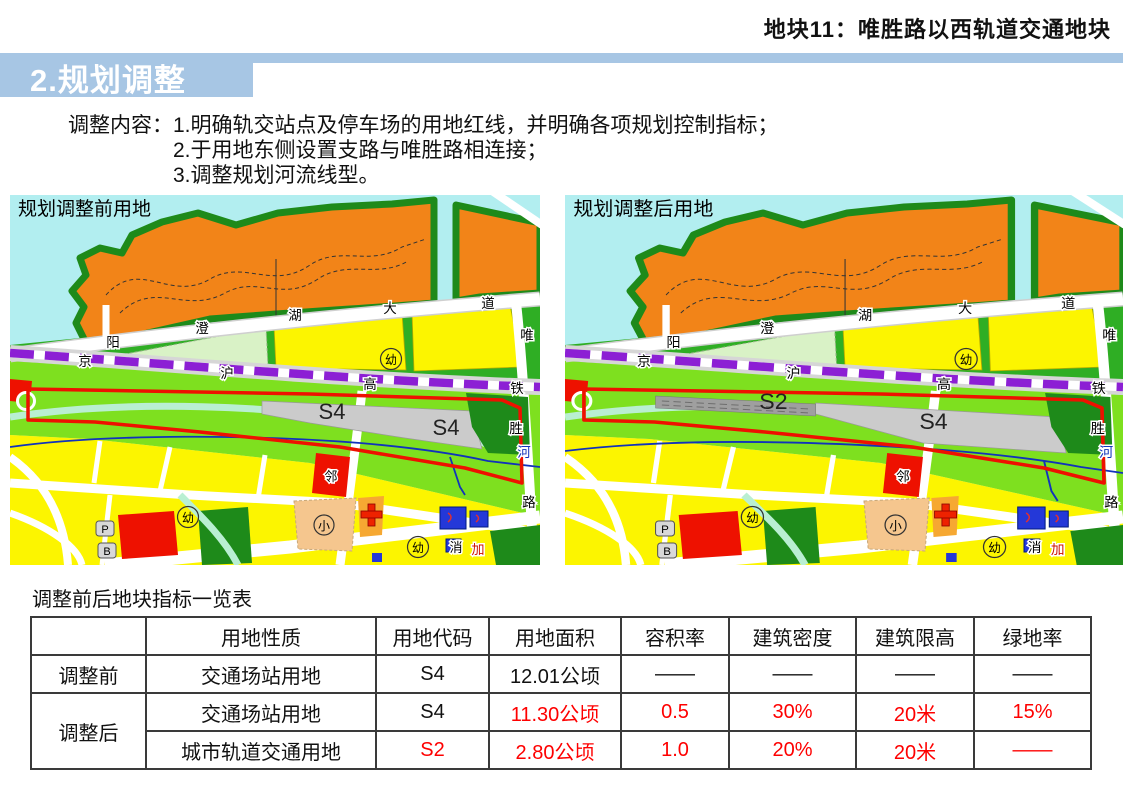 The image size is (1123, 794). What do you see at coordinates (88, 636) in the screenshot?
I see `header-blank` at bounding box center [88, 636].